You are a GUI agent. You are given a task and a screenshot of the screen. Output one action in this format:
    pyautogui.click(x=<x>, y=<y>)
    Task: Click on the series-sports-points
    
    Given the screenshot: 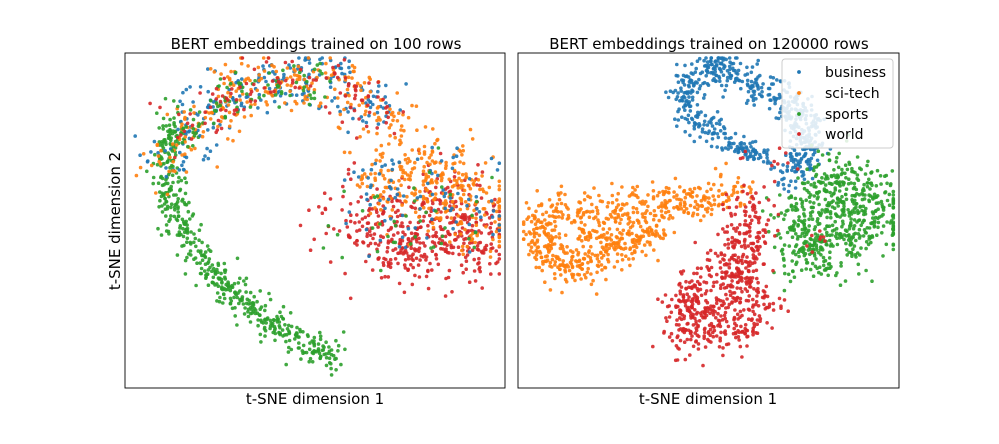 What is the action you would take?
    pyautogui.click(x=238, y=117)
    